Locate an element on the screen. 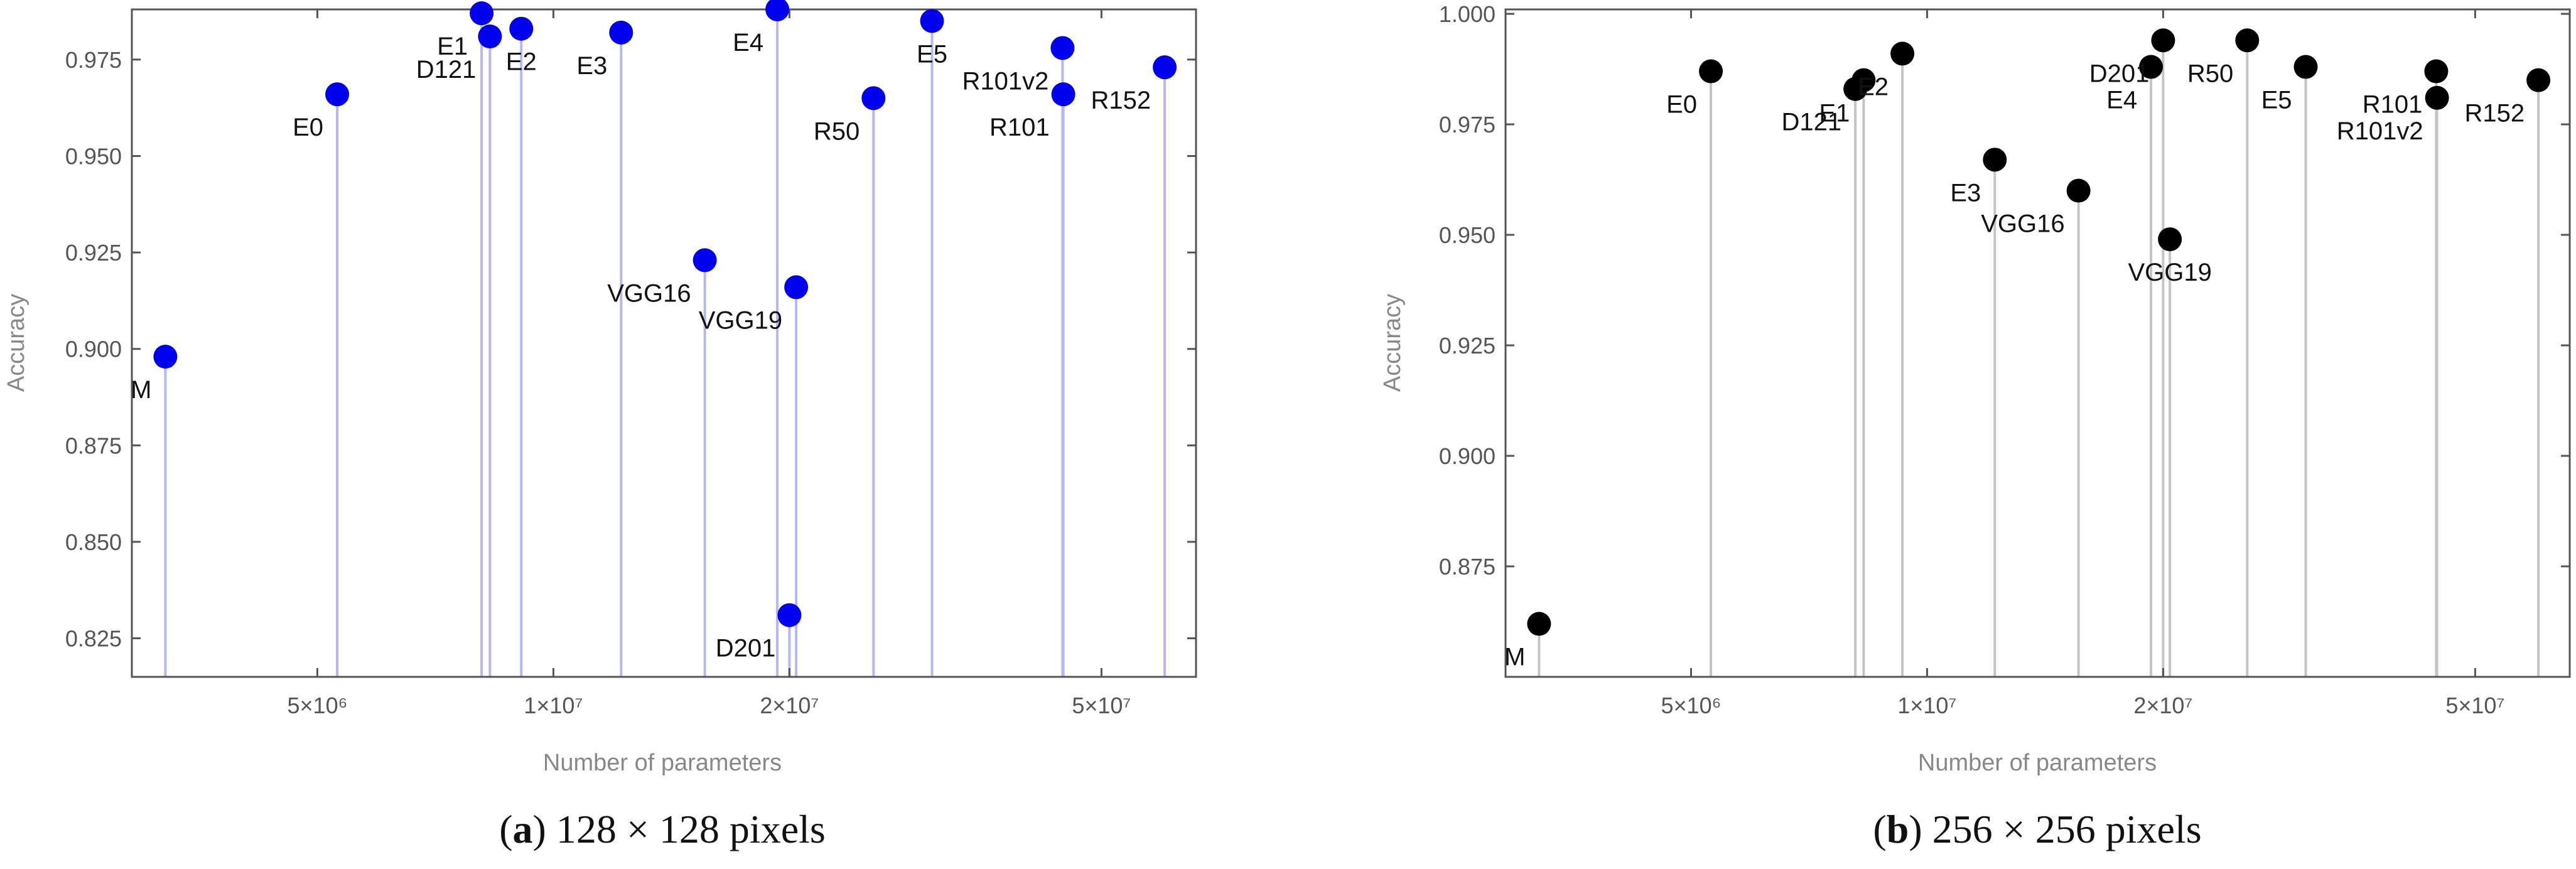 The width and height of the screenshot is (2576, 869). panel-a-point-d201 is located at coordinates (790, 615).